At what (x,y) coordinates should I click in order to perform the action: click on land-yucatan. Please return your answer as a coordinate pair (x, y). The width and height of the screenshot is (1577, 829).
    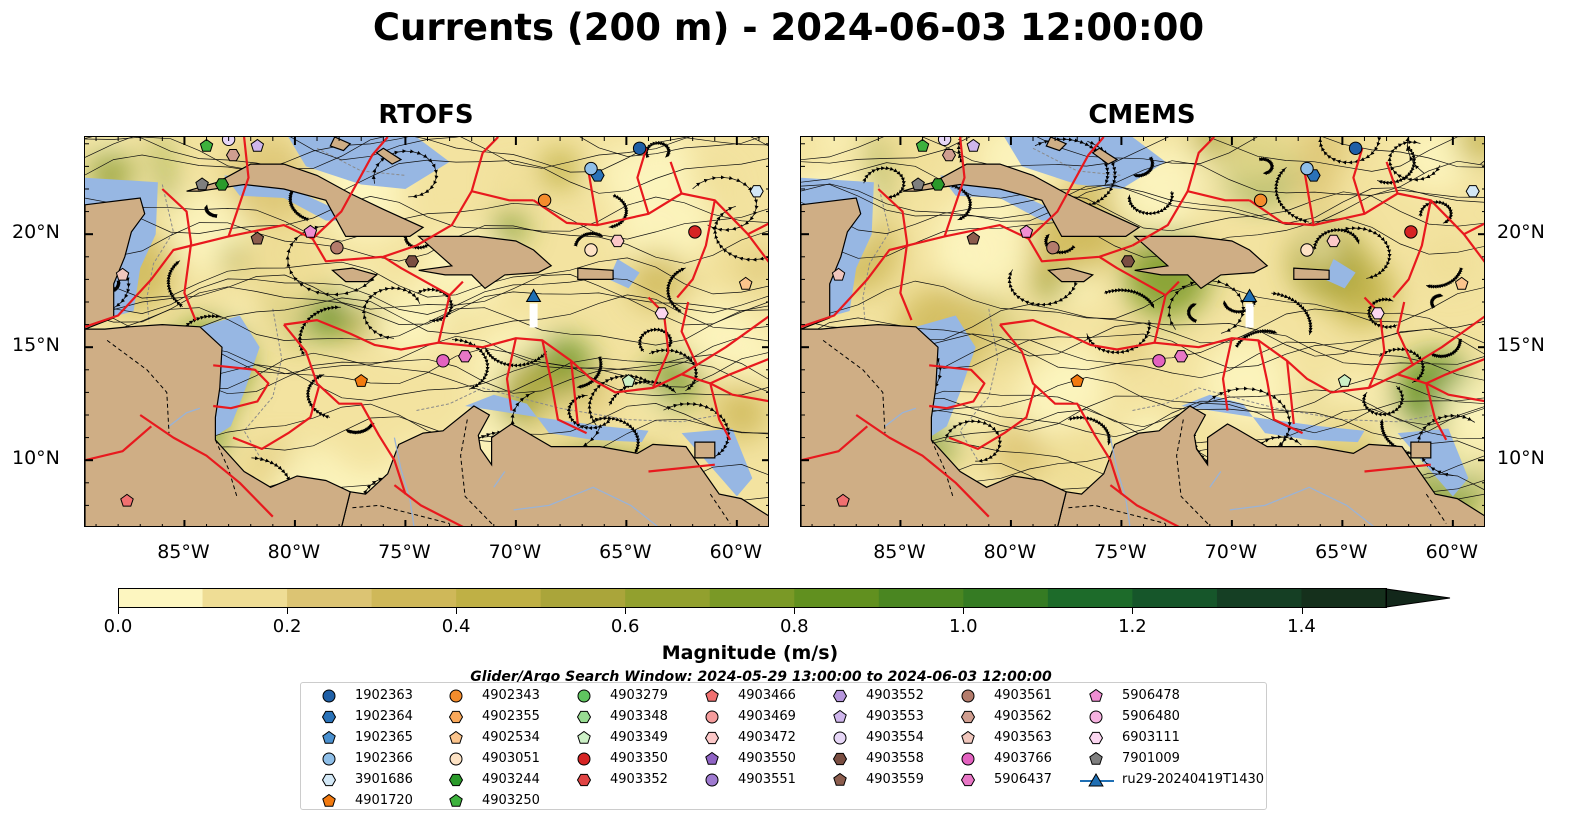
    Looking at the image, I should click on (831, 263).